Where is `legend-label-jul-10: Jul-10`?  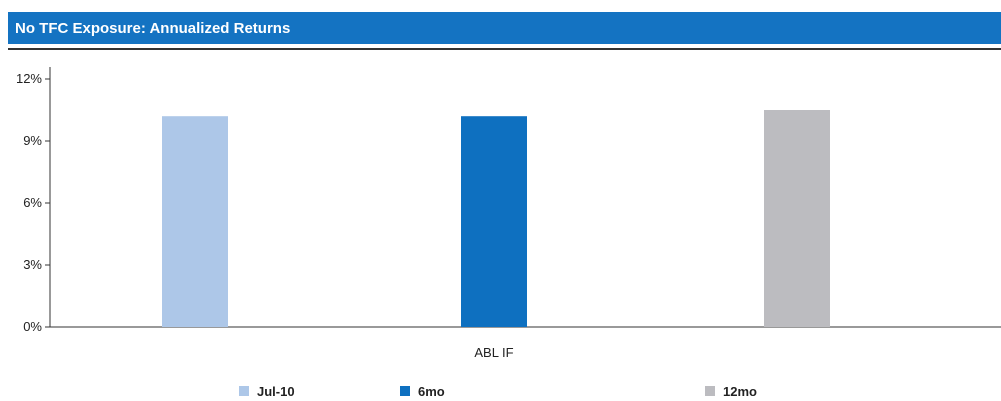
legend-label-jul-10: Jul-10 is located at coordinates (276, 391).